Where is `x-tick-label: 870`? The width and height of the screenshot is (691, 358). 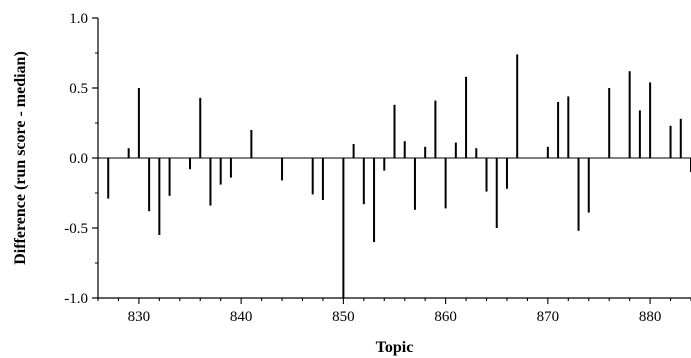
x-tick-label: 870 is located at coordinates (548, 317).